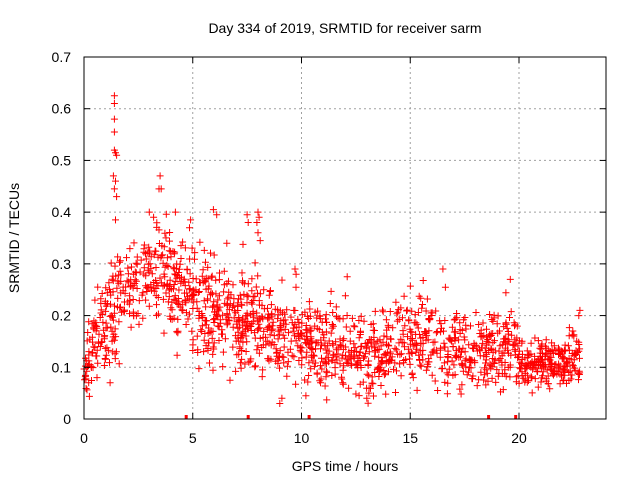 This screenshot has width=640, height=480. Describe the element at coordinates (410, 438) in the screenshot. I see `x-tick-label: 15` at that location.